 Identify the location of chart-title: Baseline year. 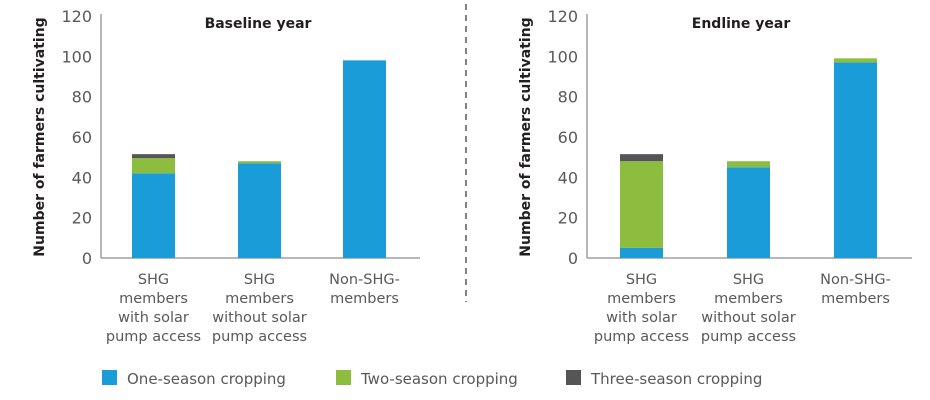
(258, 24).